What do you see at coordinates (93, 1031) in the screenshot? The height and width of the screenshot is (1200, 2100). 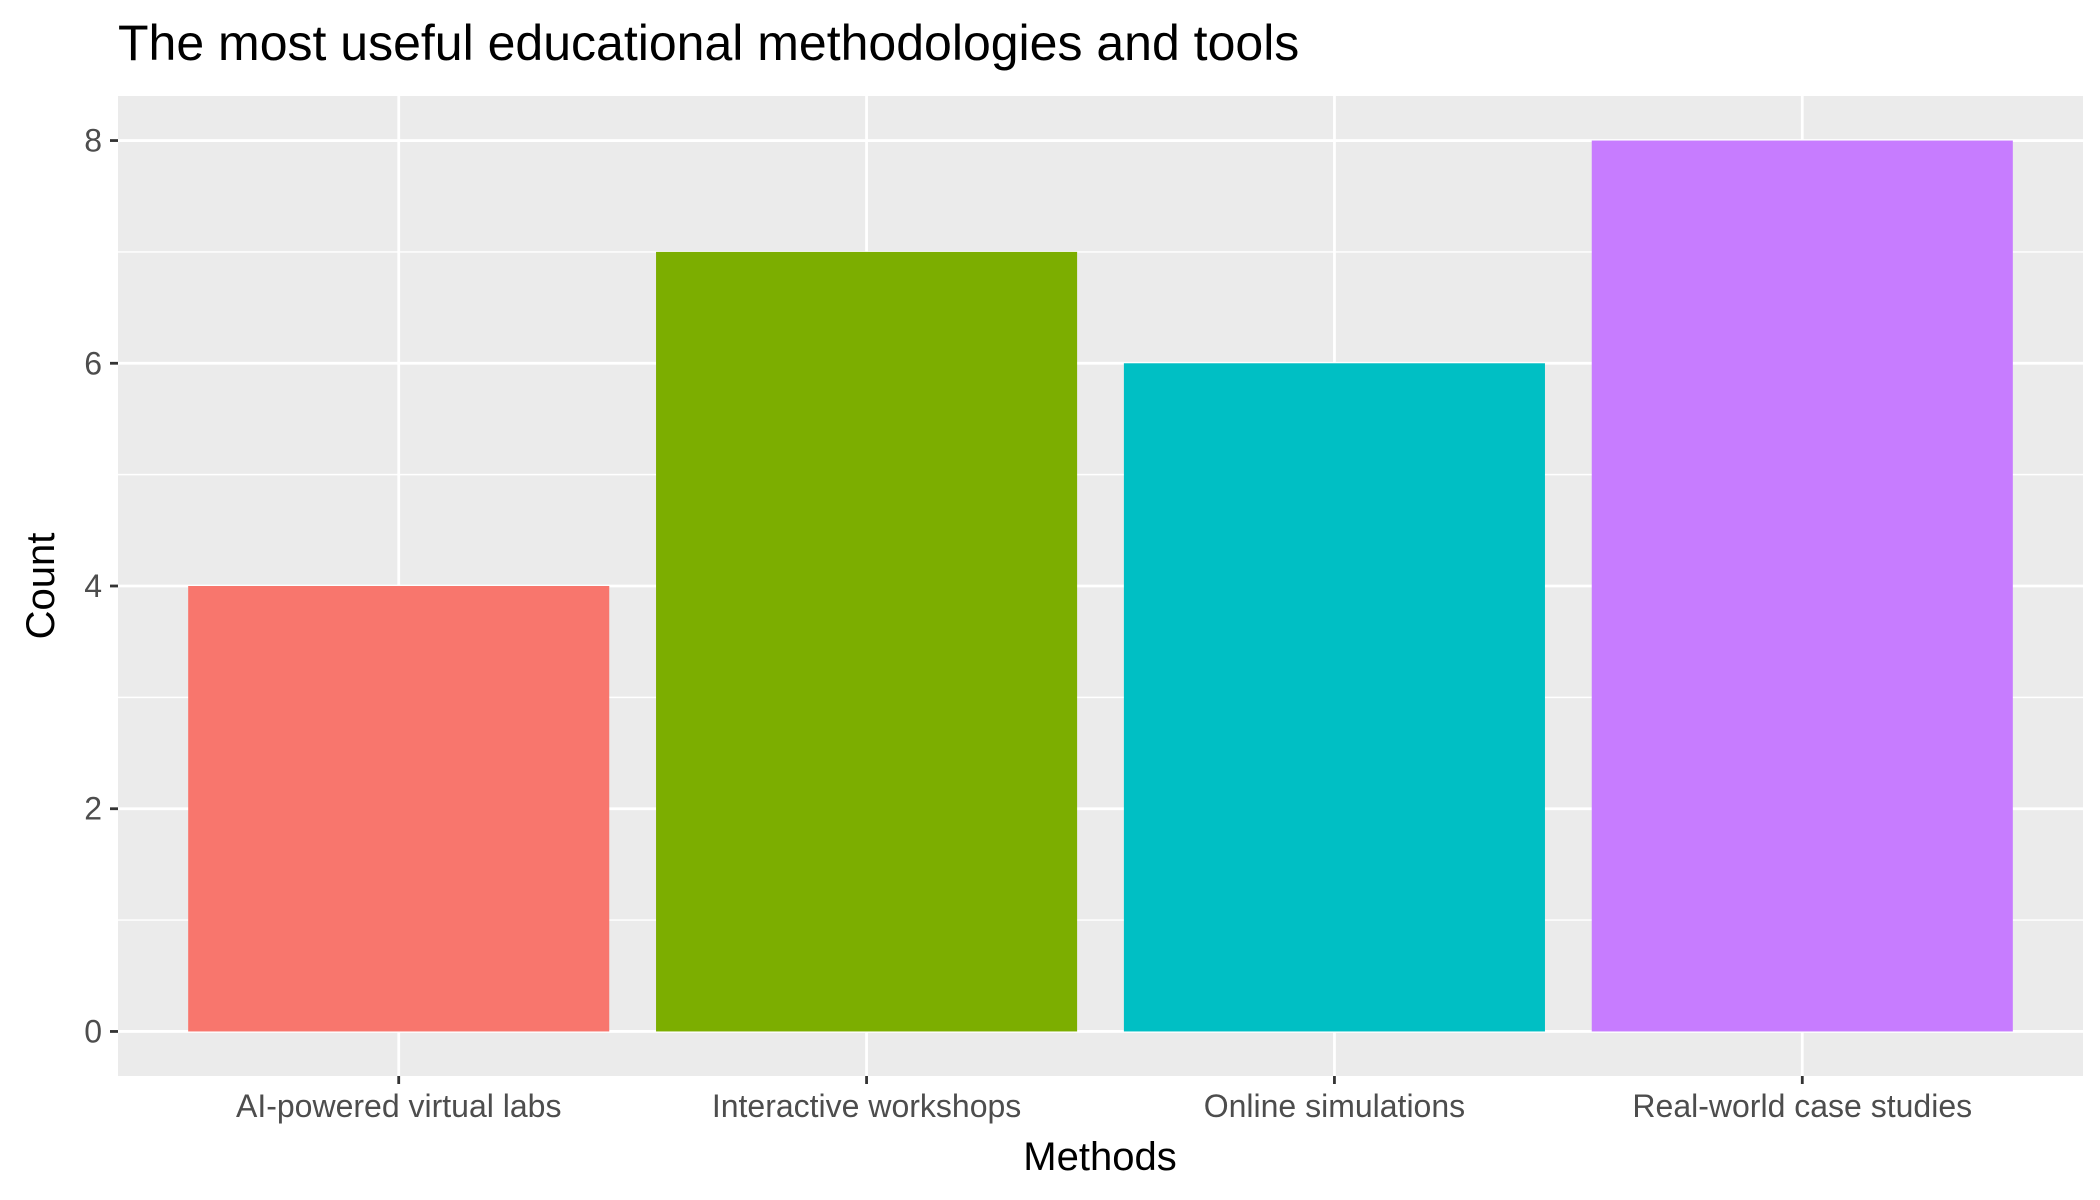 I see `y-tick-label: 0` at bounding box center [93, 1031].